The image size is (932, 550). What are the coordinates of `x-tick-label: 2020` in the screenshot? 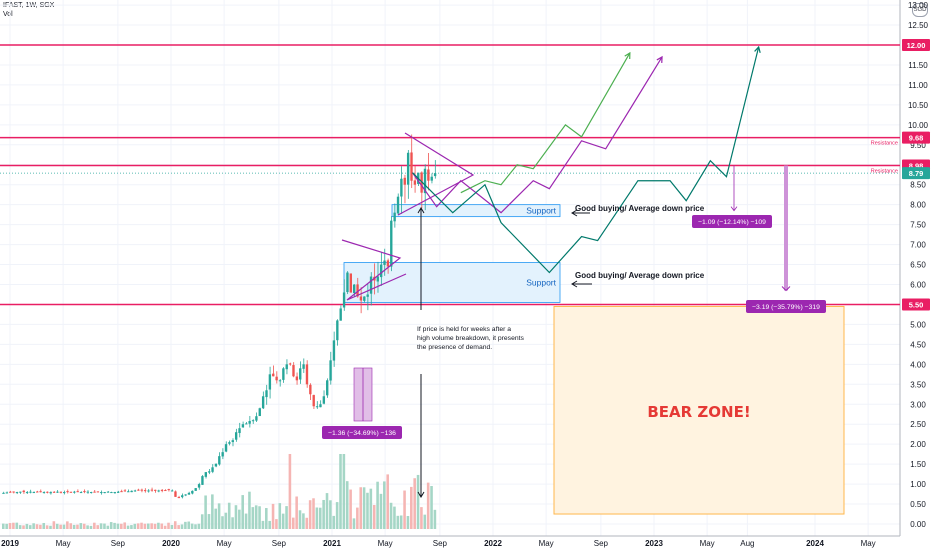 It's located at (171, 543).